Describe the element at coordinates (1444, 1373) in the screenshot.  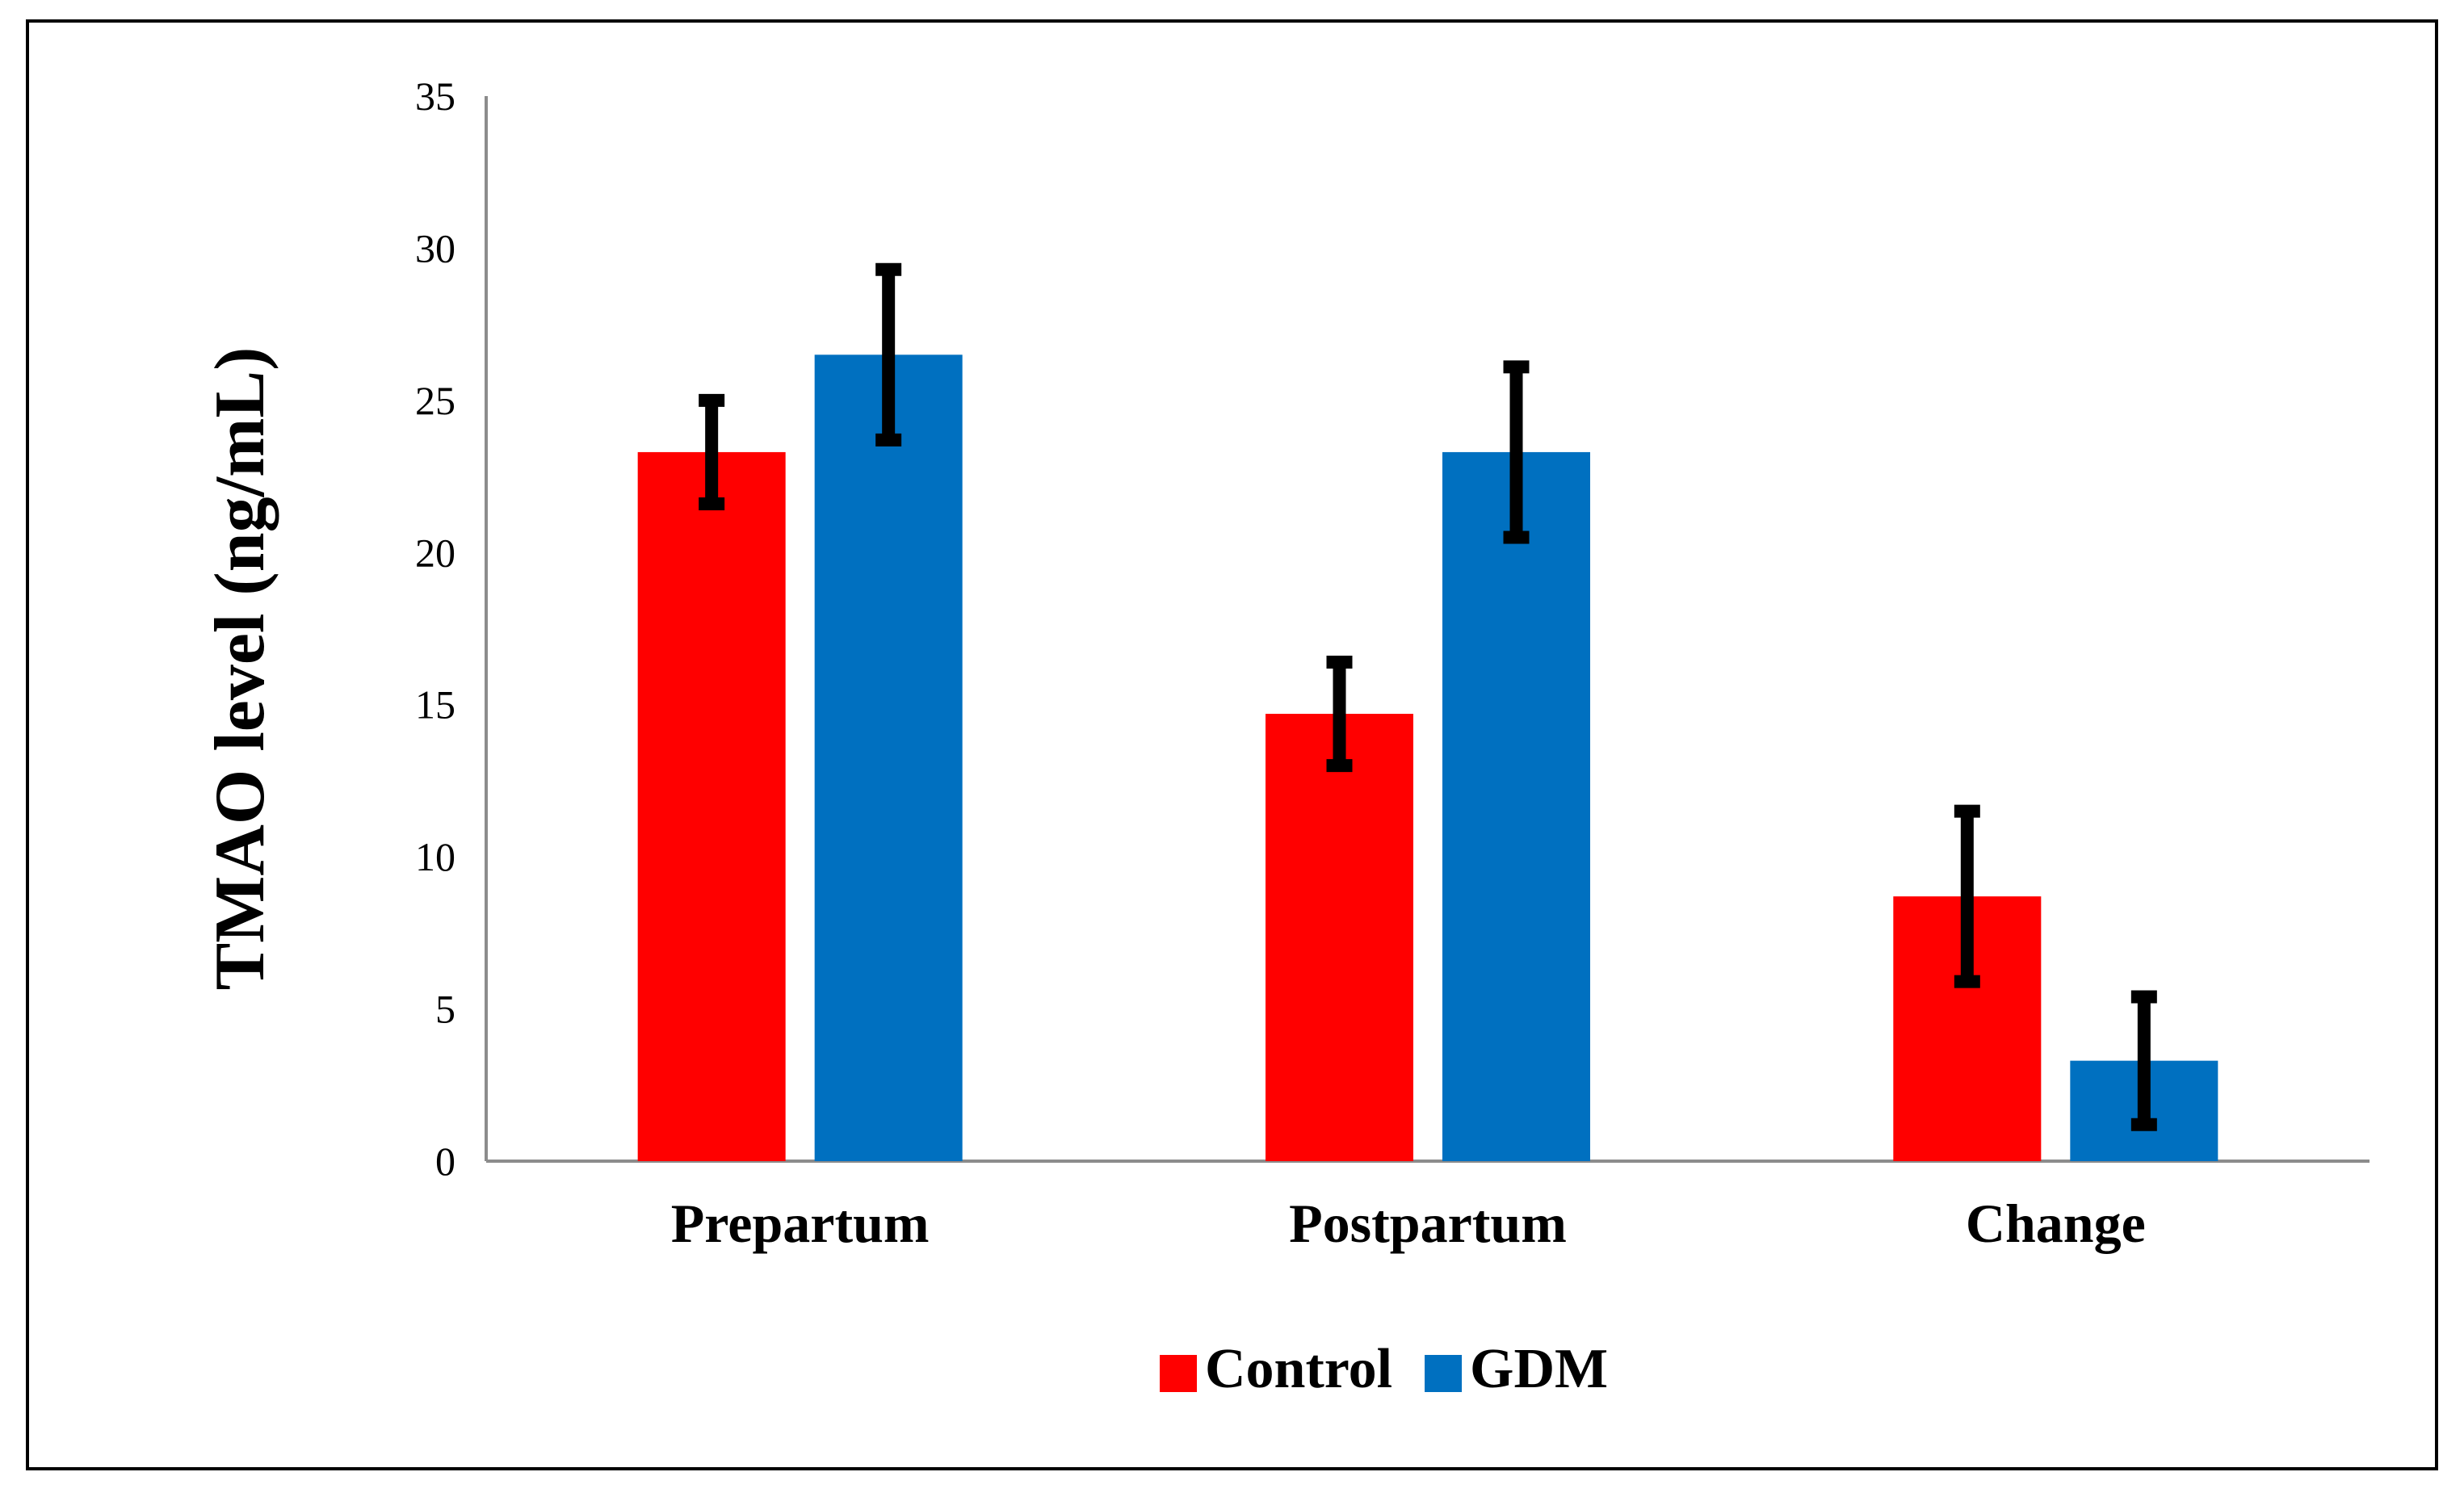
I see `legend-swatch-gdm` at that location.